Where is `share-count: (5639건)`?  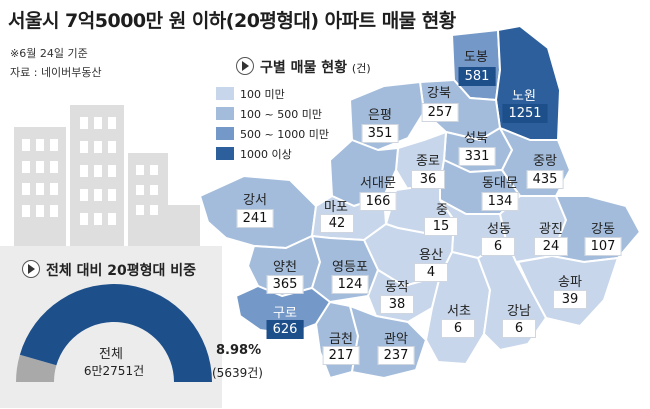
share-count: (5639건) is located at coordinates (237, 373).